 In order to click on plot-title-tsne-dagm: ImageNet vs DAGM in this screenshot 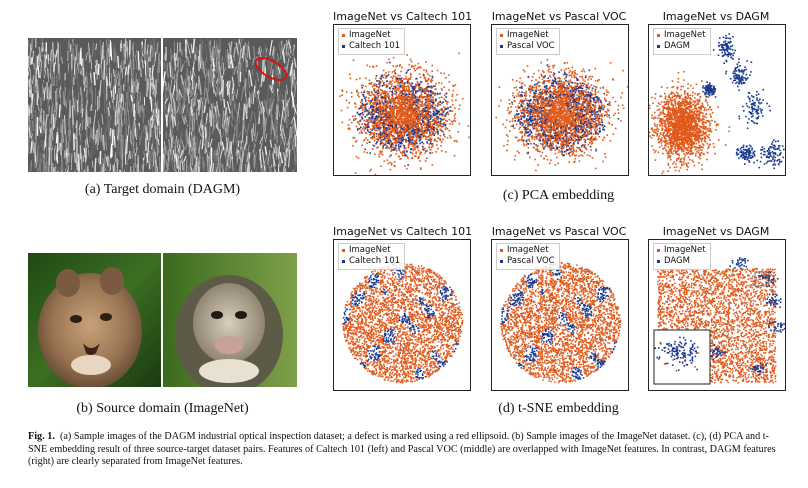, I will do `click(716, 231)`.